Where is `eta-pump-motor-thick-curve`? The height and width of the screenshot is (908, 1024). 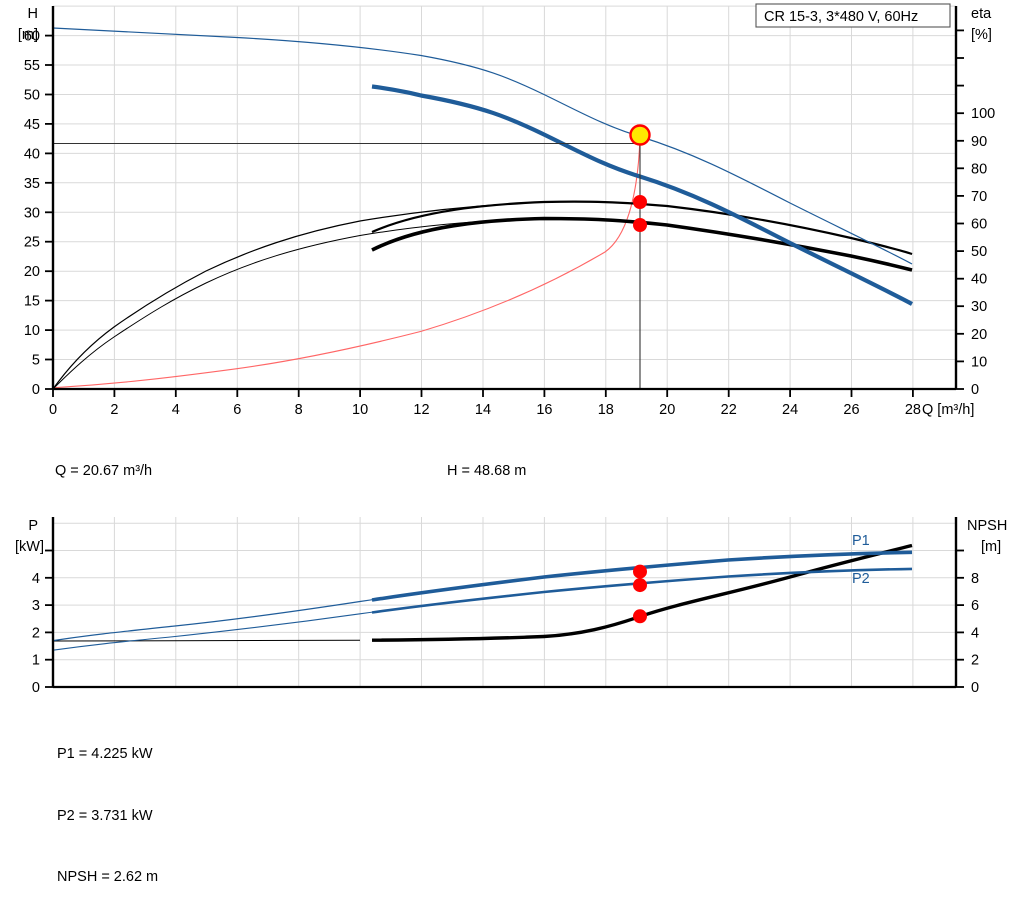 eta-pump-motor-thick-curve is located at coordinates (642, 244).